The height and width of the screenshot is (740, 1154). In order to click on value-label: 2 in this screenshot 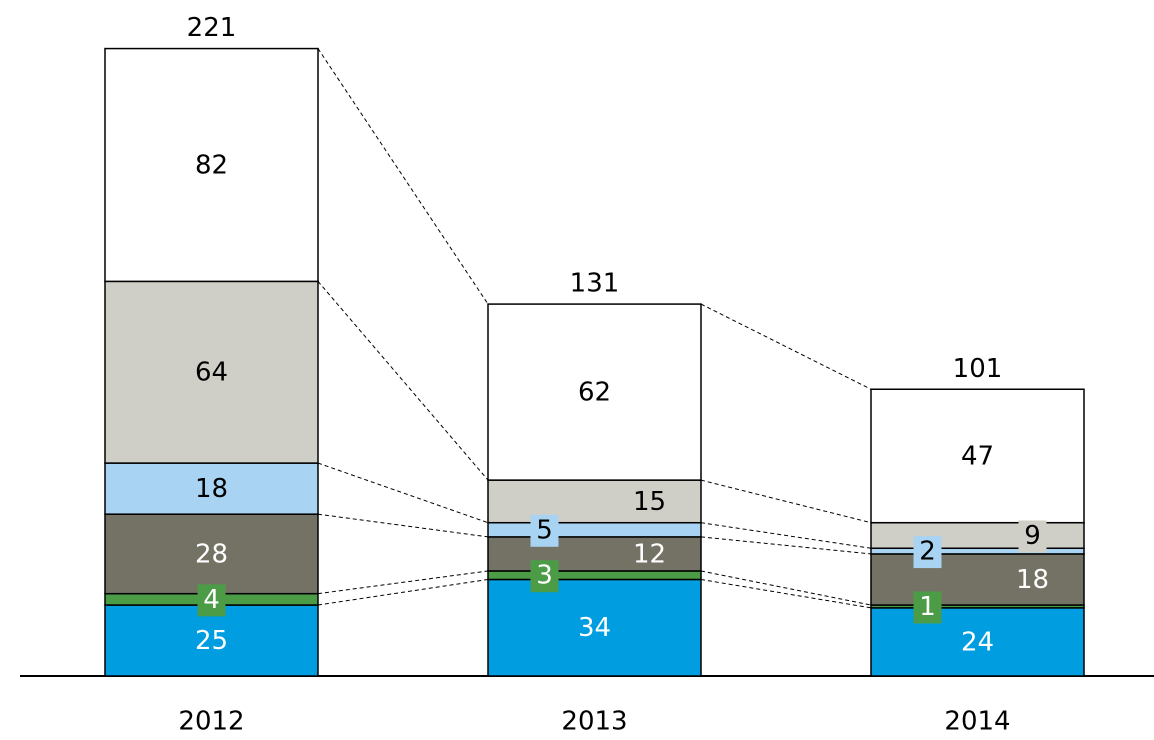, I will do `click(927, 552)`.